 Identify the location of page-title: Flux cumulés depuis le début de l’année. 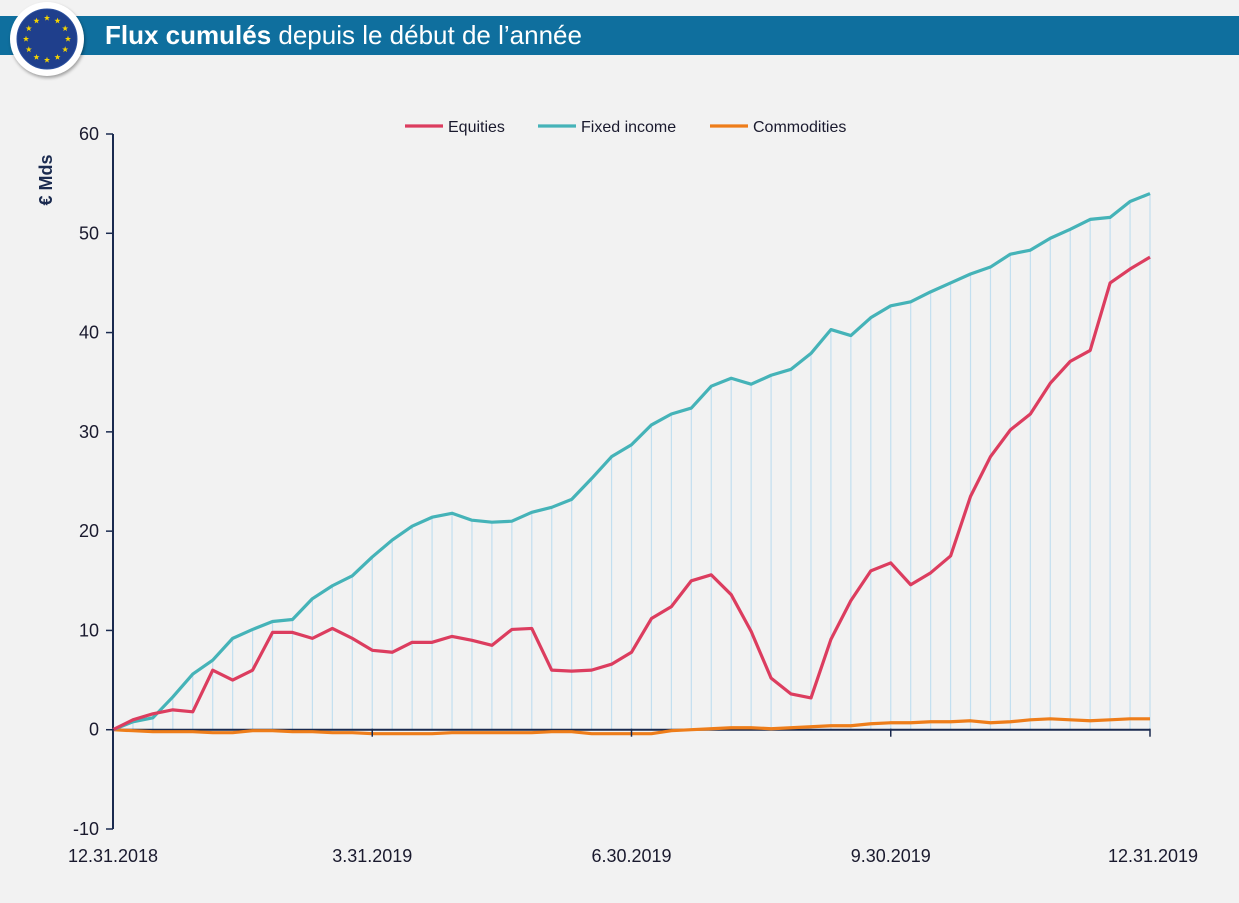
(343, 35).